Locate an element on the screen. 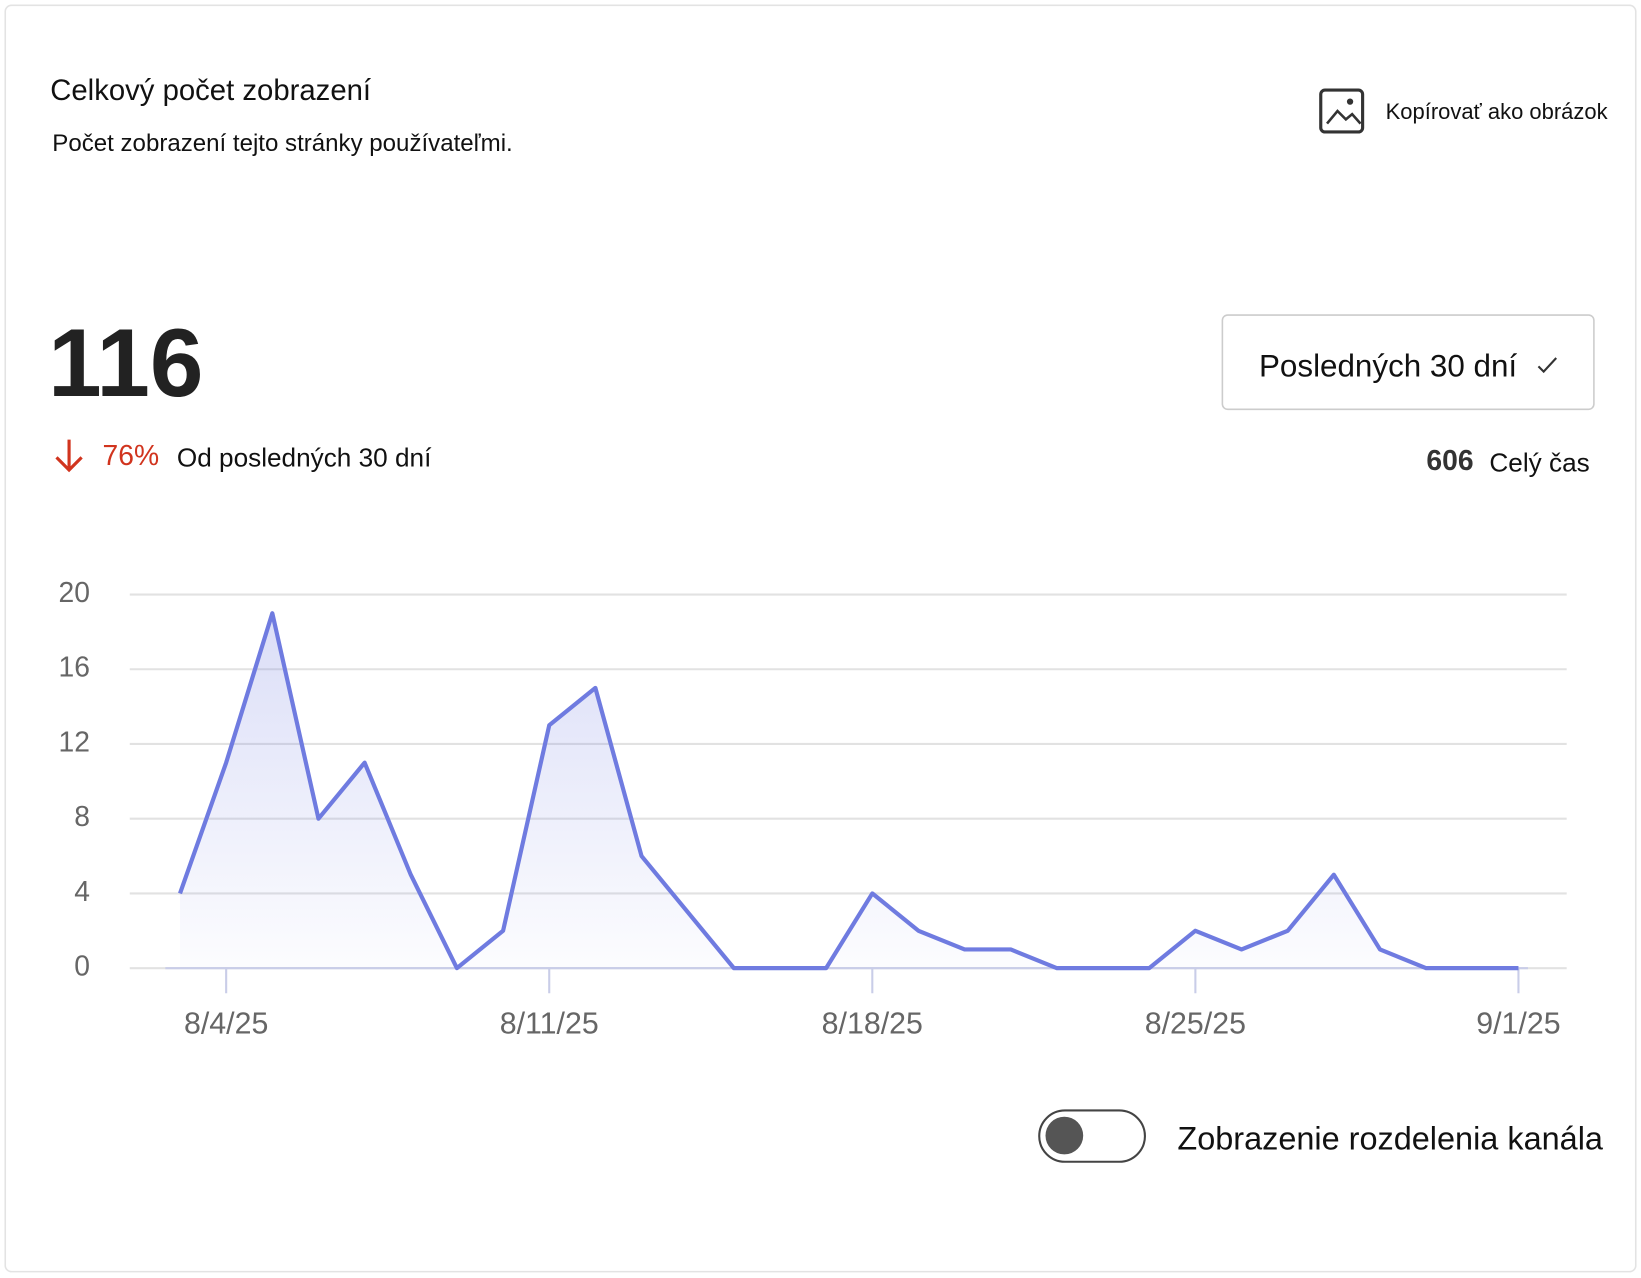  copy-icon is located at coordinates (1342, 111).